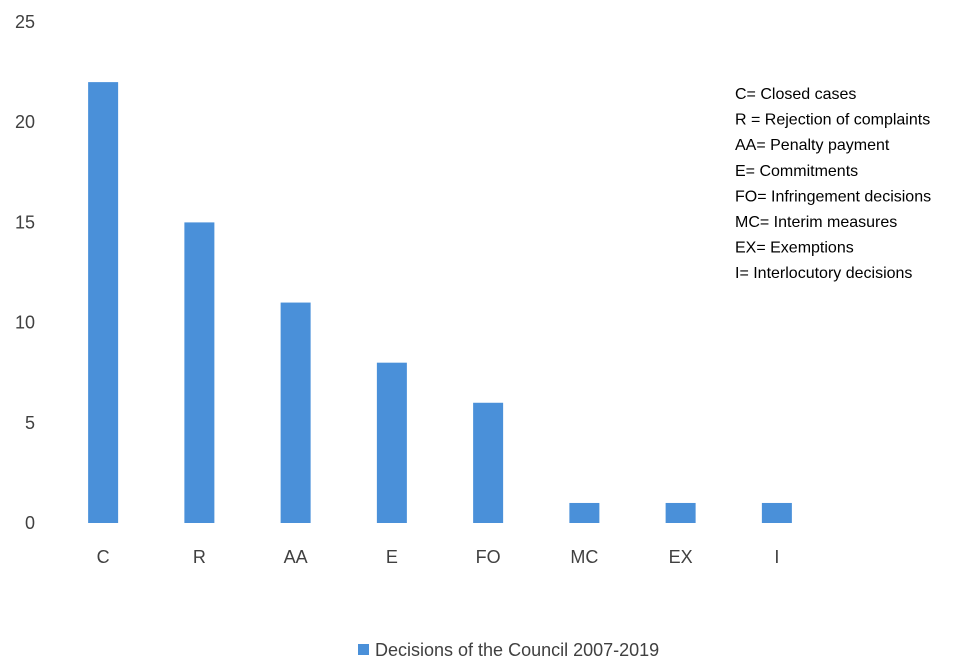 Image resolution: width=971 pixels, height=670 pixels. What do you see at coordinates (25, 22) in the screenshot?
I see `y-tick-label: 25` at bounding box center [25, 22].